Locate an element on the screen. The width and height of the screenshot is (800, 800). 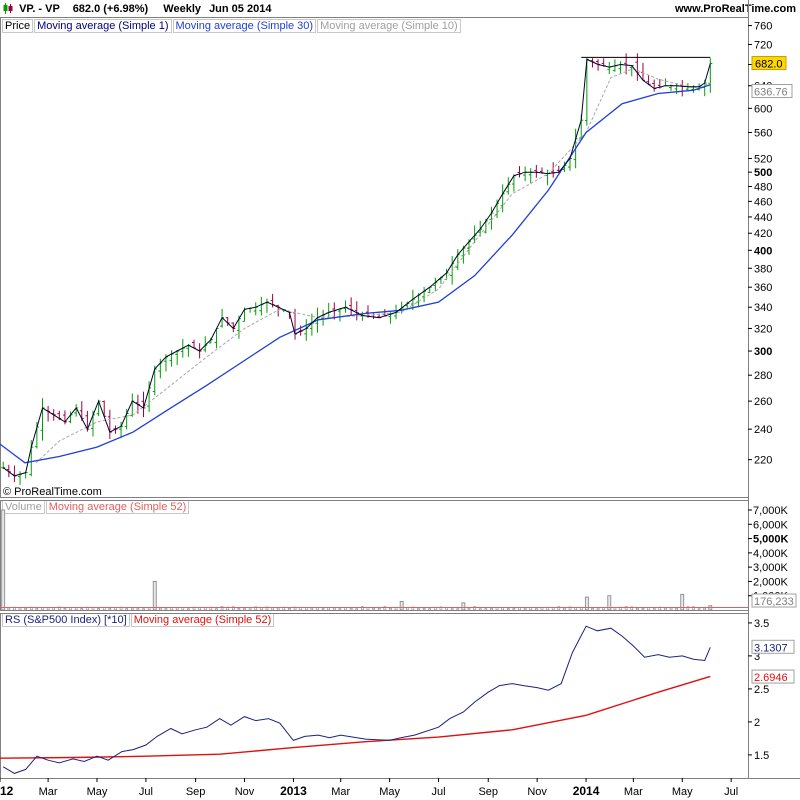
price-tick-label: 300 is located at coordinates (763, 352).